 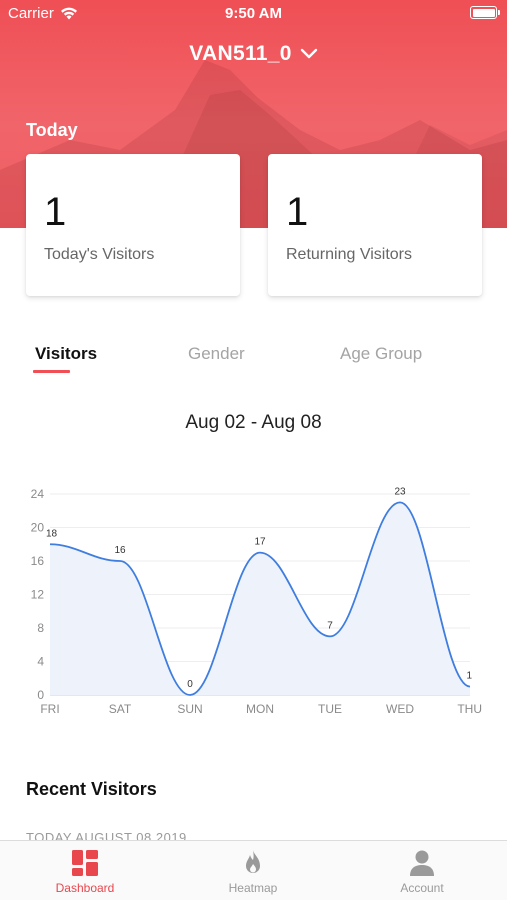 I want to click on active-tab-indicator, so click(x=51, y=371).